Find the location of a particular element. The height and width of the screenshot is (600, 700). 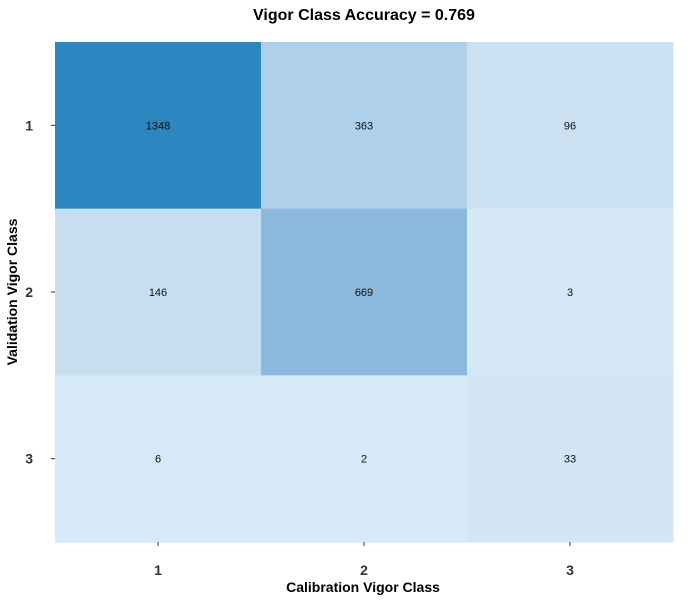

chart-title: Vigor Class Accuracy = 0.769 is located at coordinates (364, 15).